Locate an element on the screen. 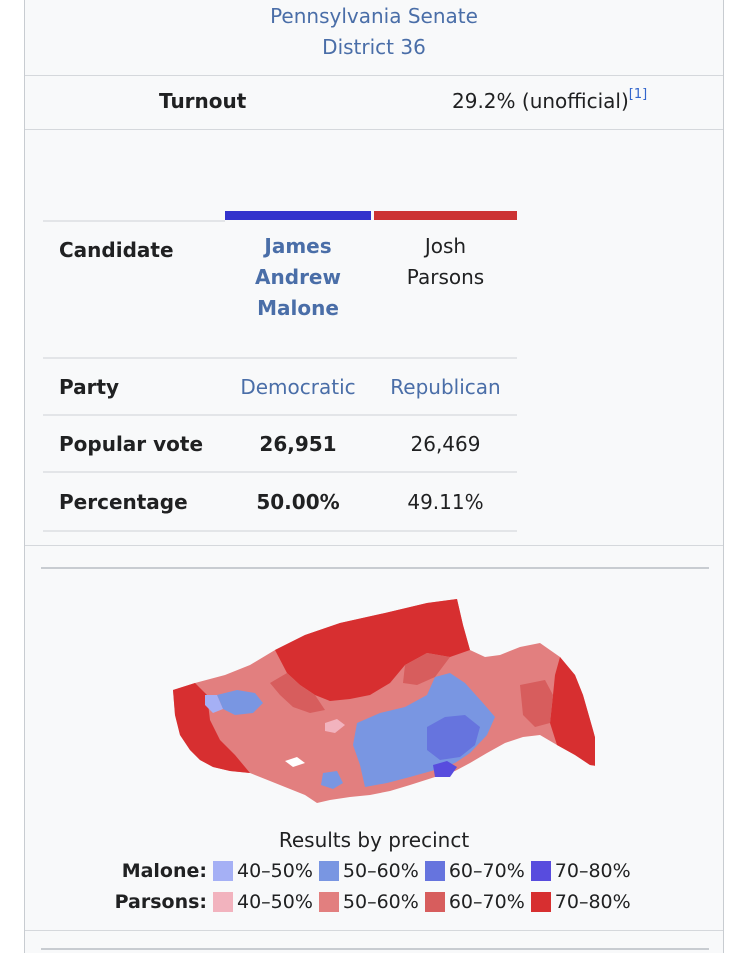 Image resolution: width=734 pixels, height=953 pixels. percentage-row: Percentage 50.00% 49.11% is located at coordinates (280, 502).